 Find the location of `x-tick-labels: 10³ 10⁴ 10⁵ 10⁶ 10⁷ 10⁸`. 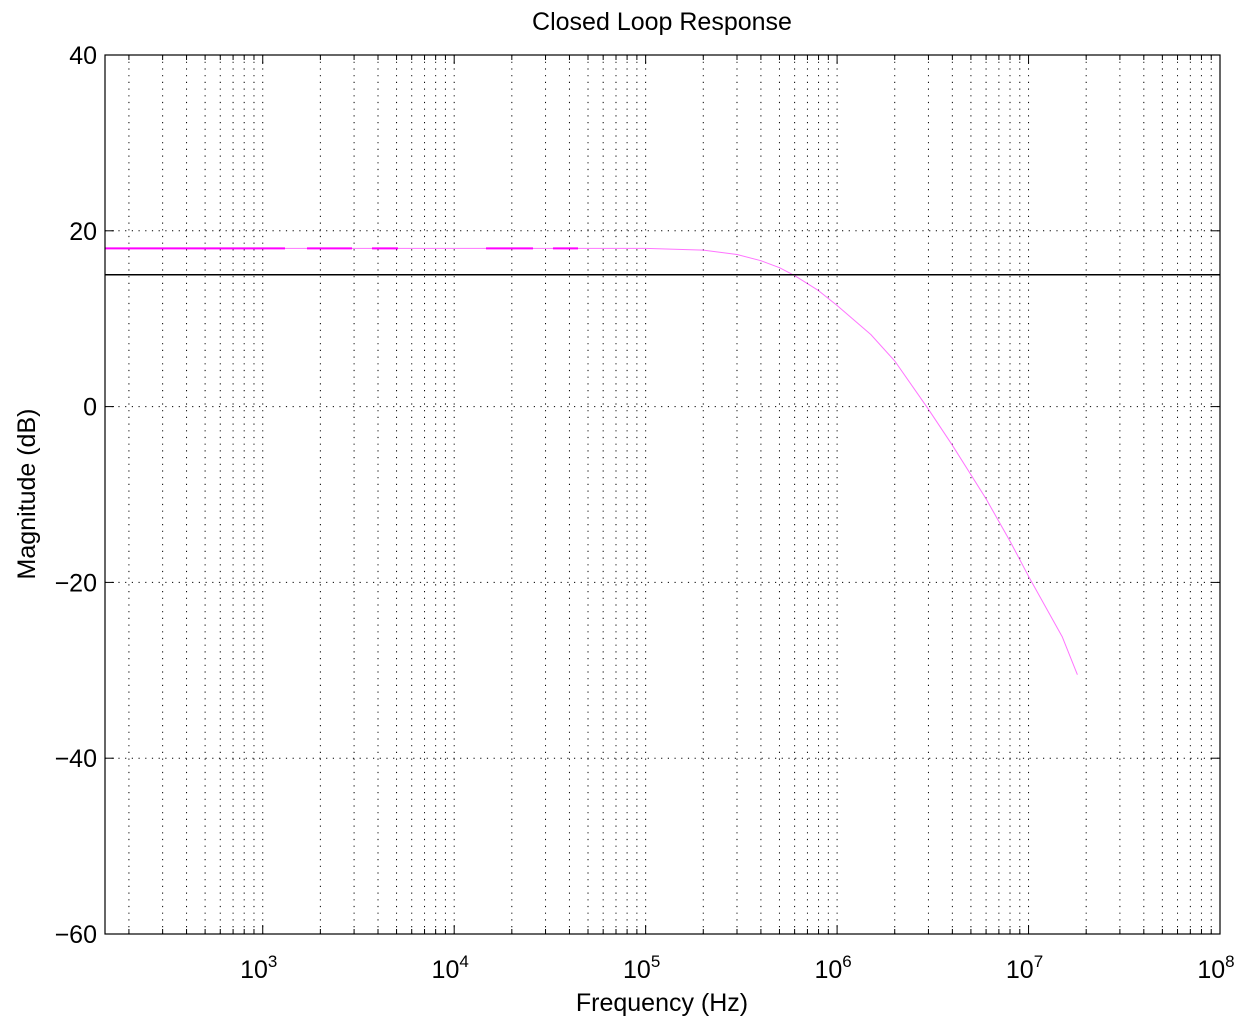

x-tick-labels: 10³ 10⁴ 10⁵ 10⁶ 10⁷ 10⁸ is located at coordinates (737, 968).